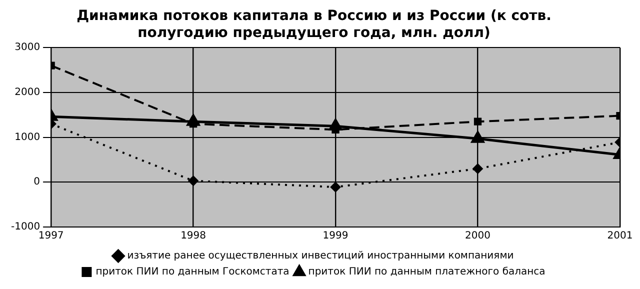  I want to click on legend-label: изъятие ранее осуществленных инвестиций иностранными компаниями, so click(320, 256).